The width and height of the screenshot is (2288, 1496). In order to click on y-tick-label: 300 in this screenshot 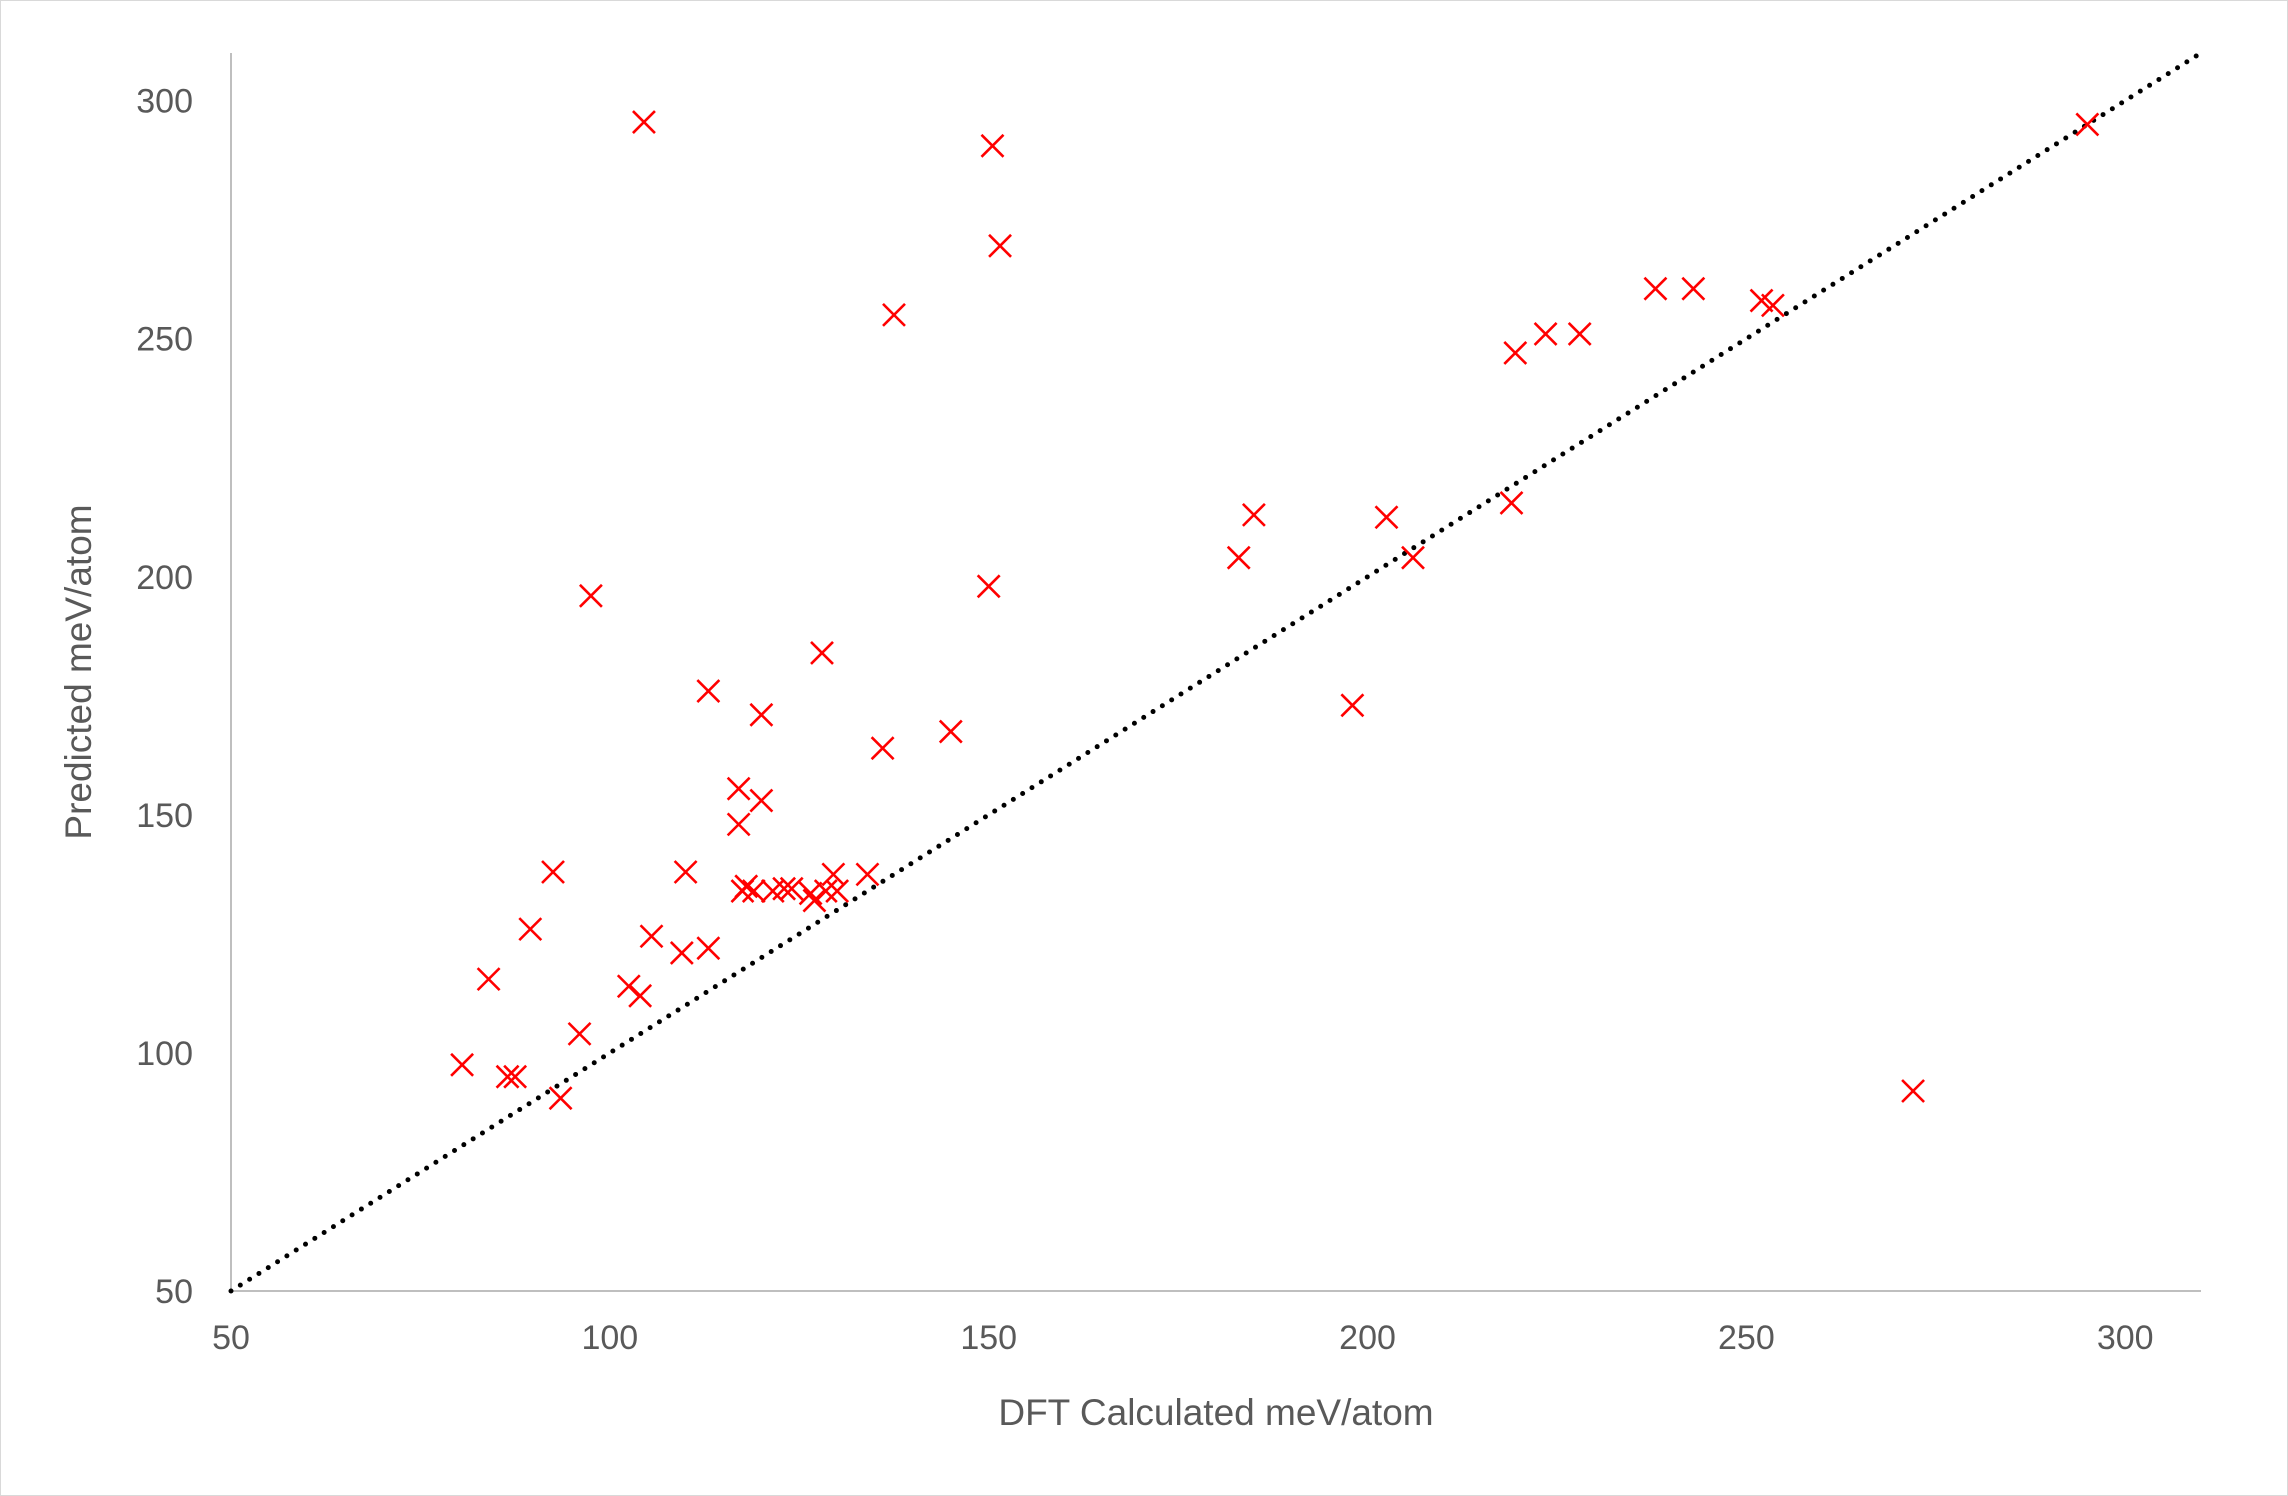, I will do `click(164, 102)`.